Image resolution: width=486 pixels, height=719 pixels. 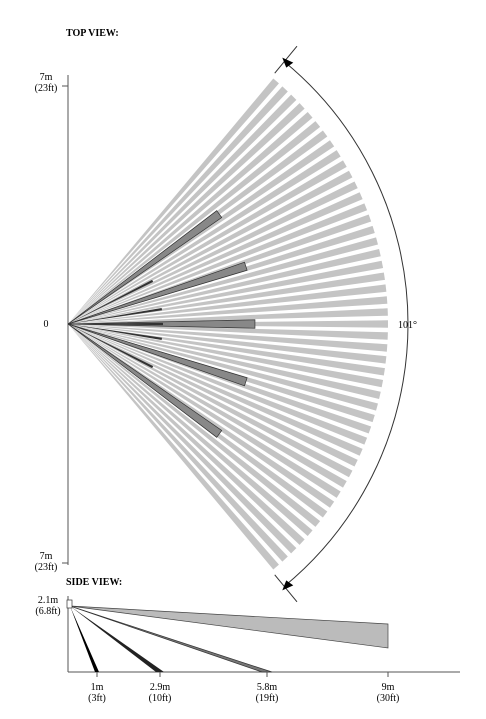 What do you see at coordinates (48, 600) in the screenshot?
I see `label: 2.1m` at bounding box center [48, 600].